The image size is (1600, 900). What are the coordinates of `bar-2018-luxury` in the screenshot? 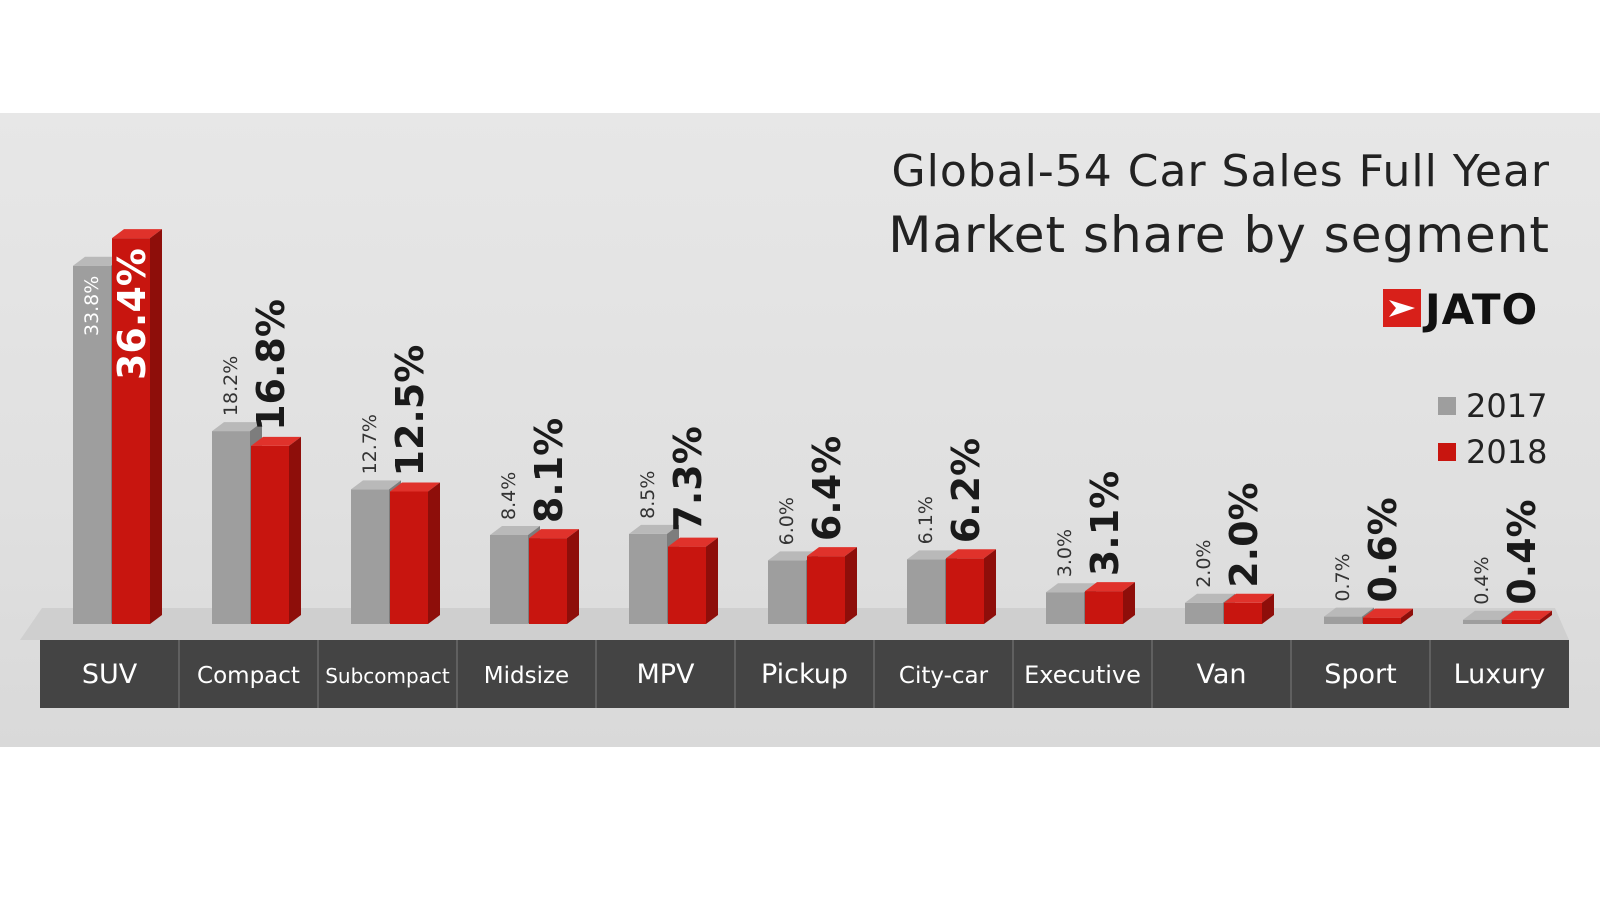 It's located at (1521, 621).